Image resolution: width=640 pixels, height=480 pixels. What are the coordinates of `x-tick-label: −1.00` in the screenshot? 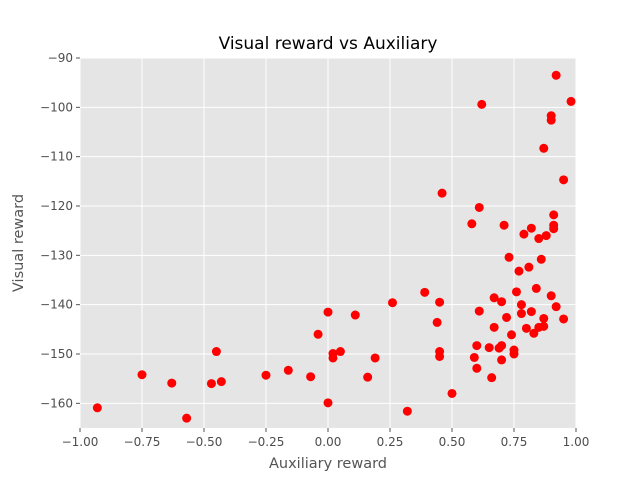 It's located at (80, 442).